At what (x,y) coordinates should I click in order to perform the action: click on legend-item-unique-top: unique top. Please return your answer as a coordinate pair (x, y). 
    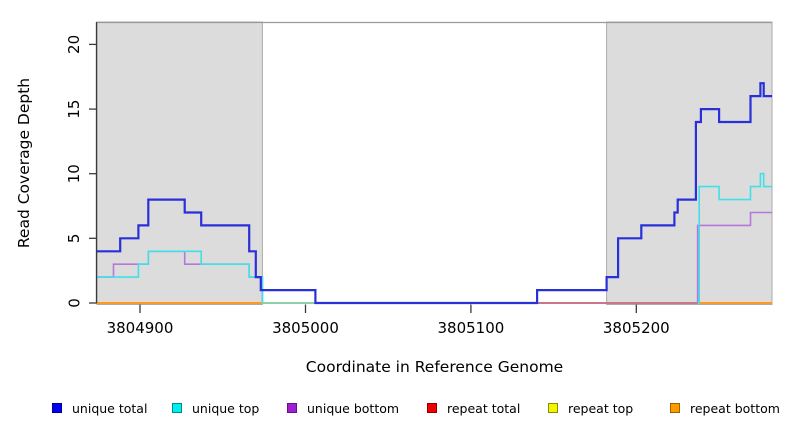
    Looking at the image, I should click on (215, 408).